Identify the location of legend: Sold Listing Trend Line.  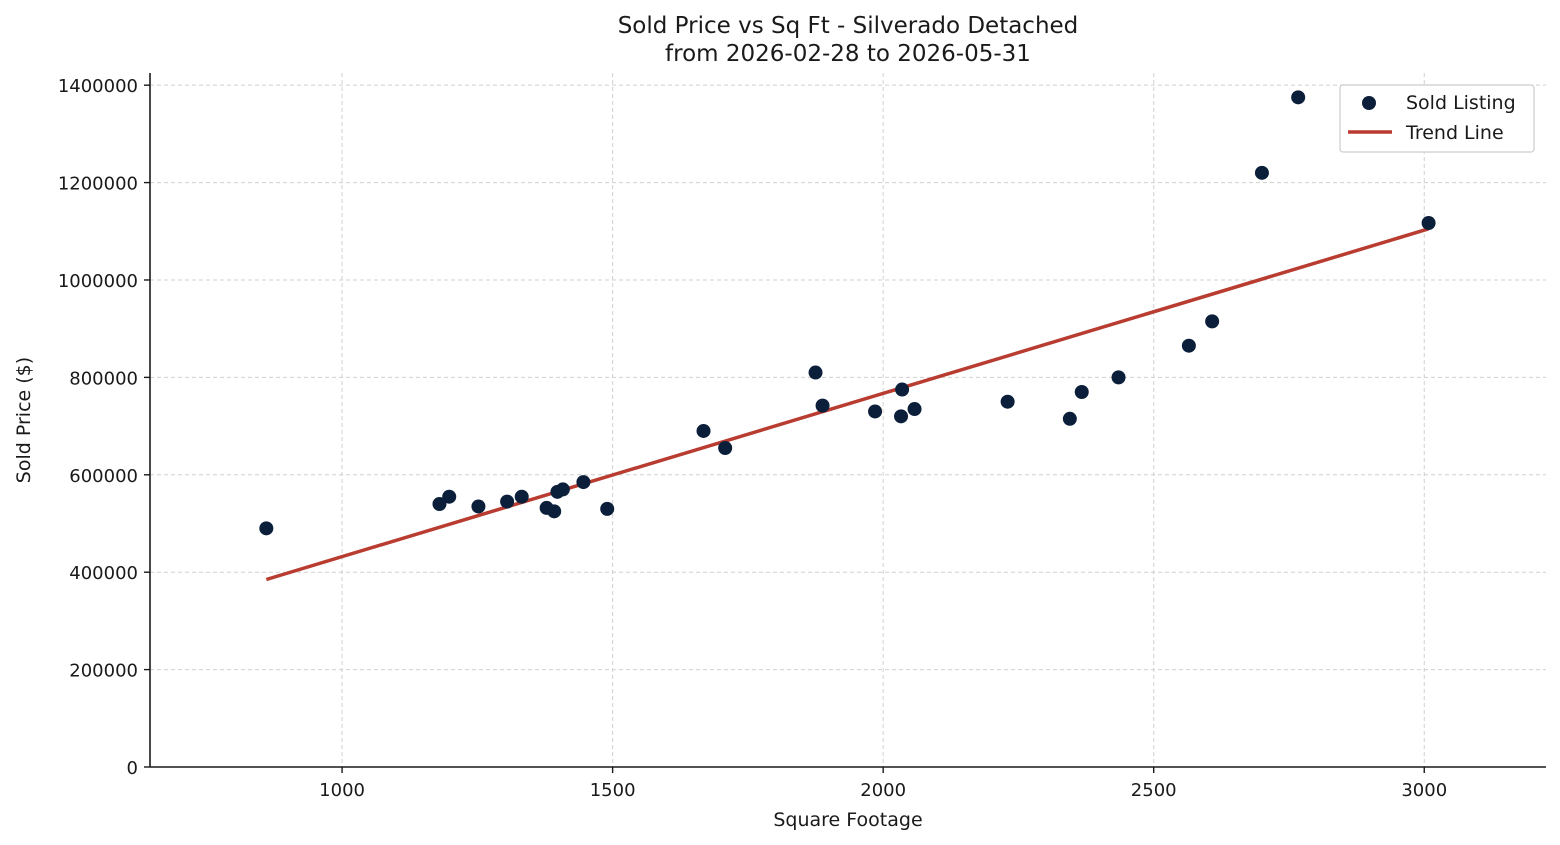
(1437, 118).